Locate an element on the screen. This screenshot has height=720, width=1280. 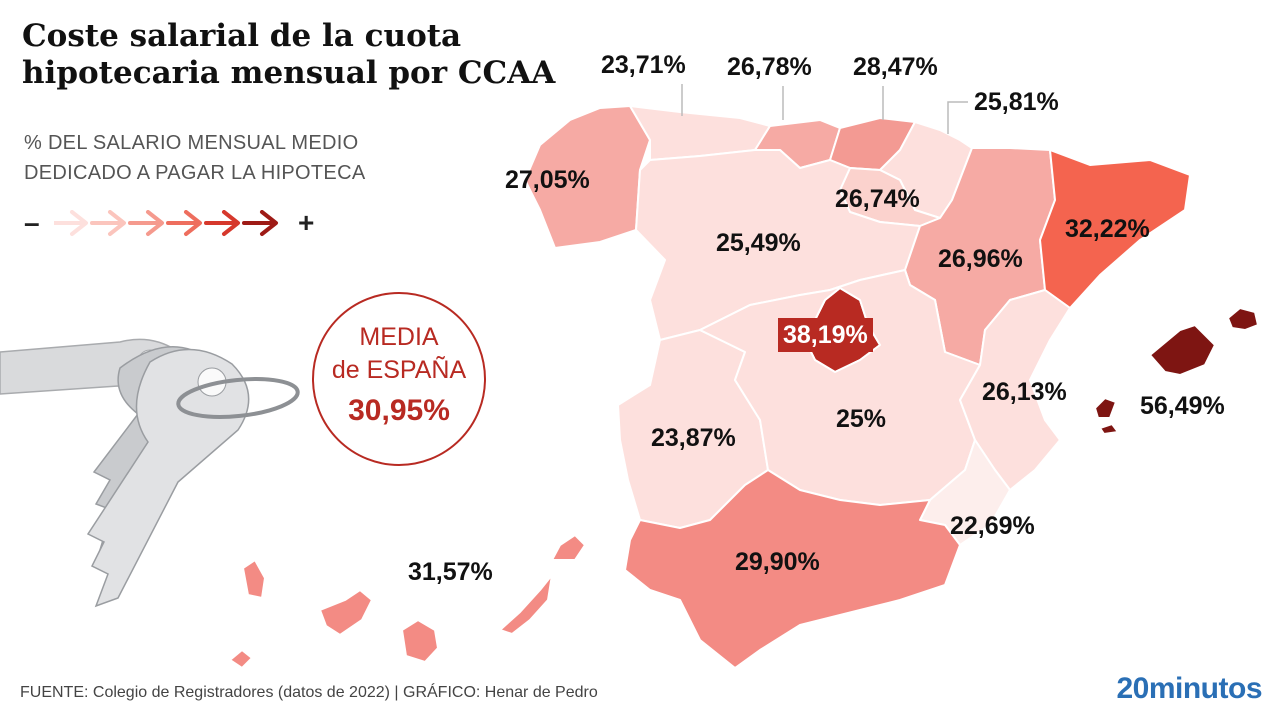
label-galicia: 27,05% is located at coordinates (547, 180).